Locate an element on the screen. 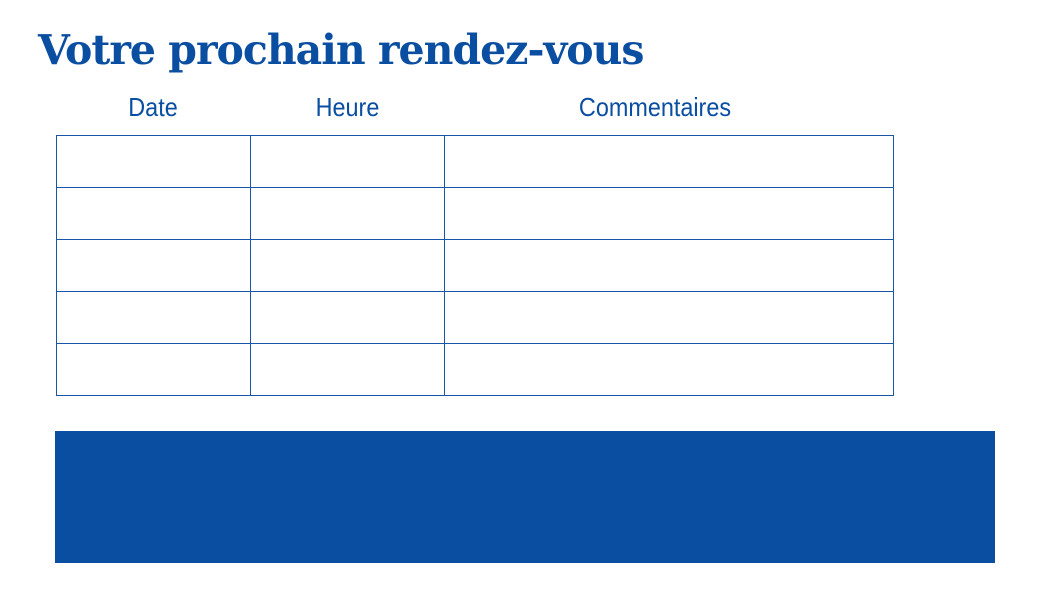 Image resolution: width=1050 pixels, height=600 pixels. column-header-commentaires: Commentaires is located at coordinates (655, 107).